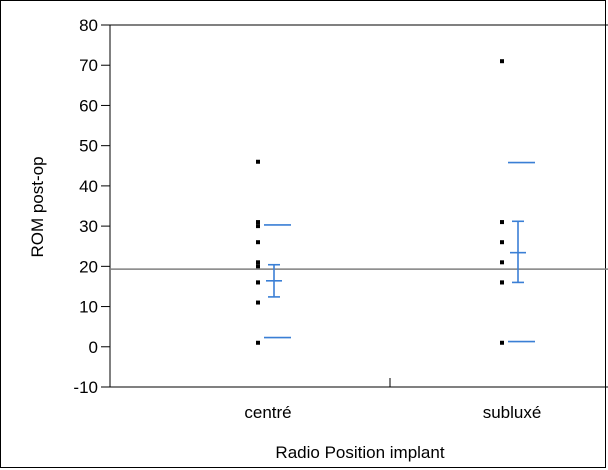 The width and height of the screenshot is (608, 470). I want to click on y-tick-label: 30, so click(88, 226).